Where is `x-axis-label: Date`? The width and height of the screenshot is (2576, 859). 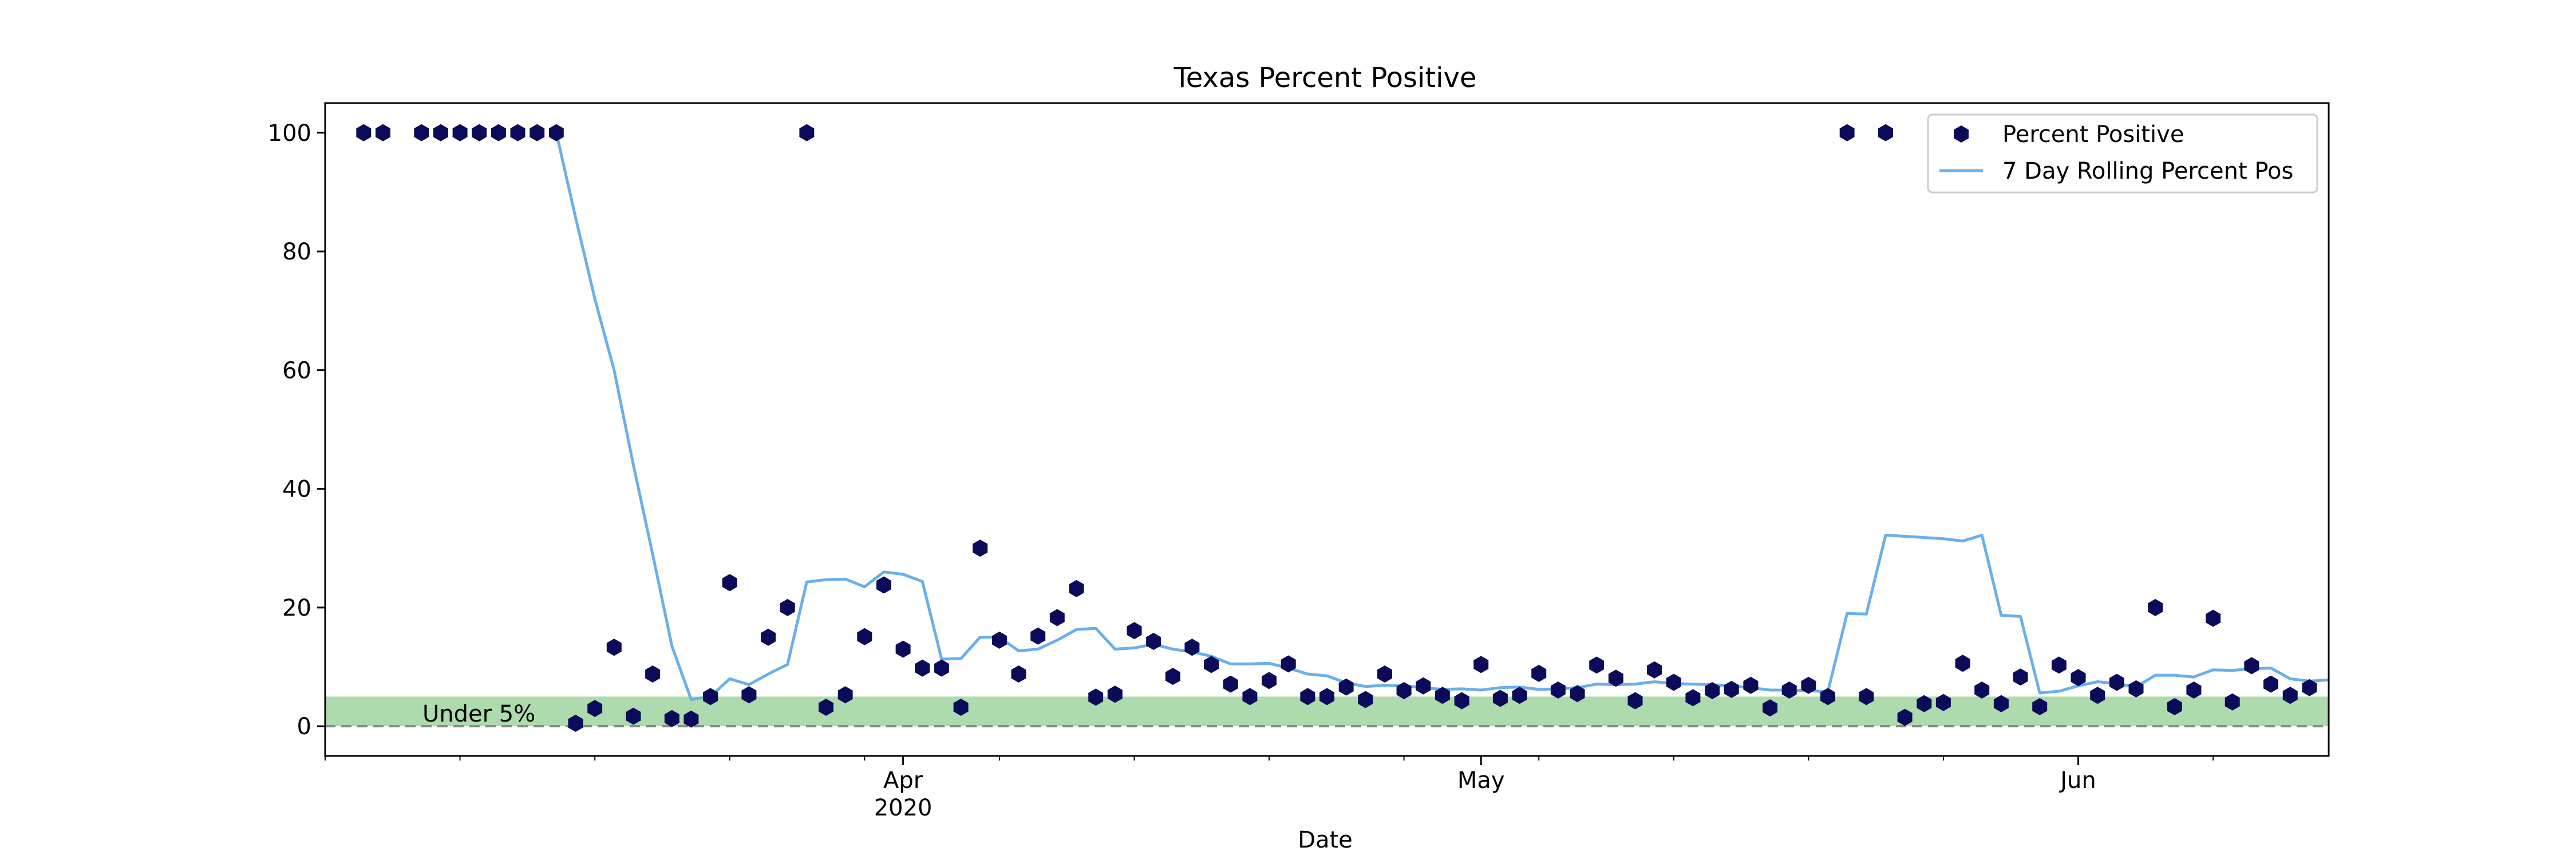
x-axis-label: Date is located at coordinates (1325, 840).